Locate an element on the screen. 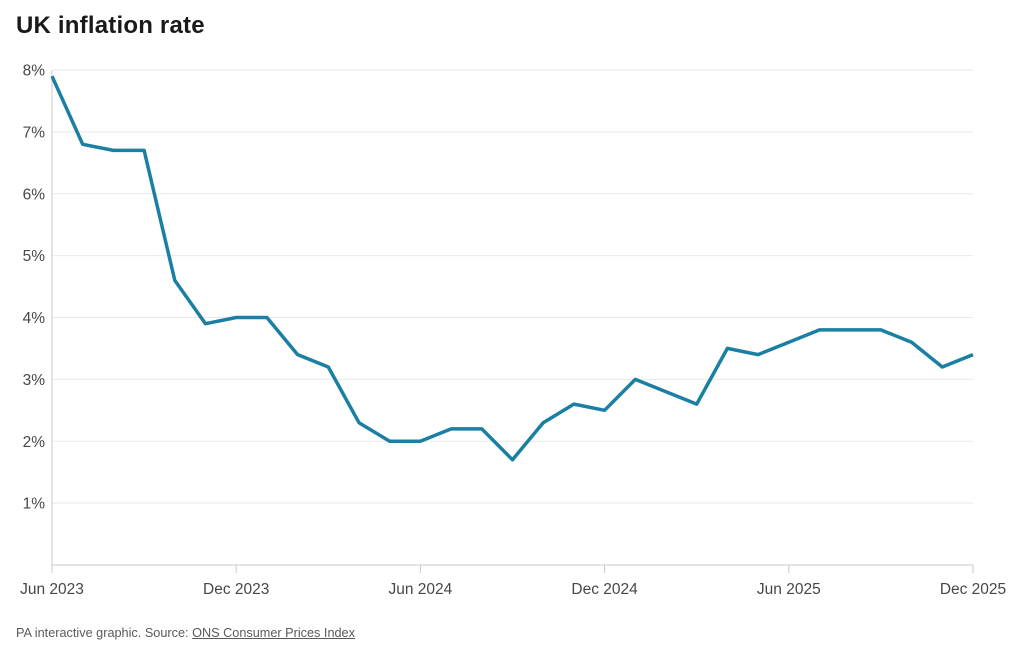 This screenshot has width=1020, height=650. chart-title: UK inflation rate is located at coordinates (110, 25).